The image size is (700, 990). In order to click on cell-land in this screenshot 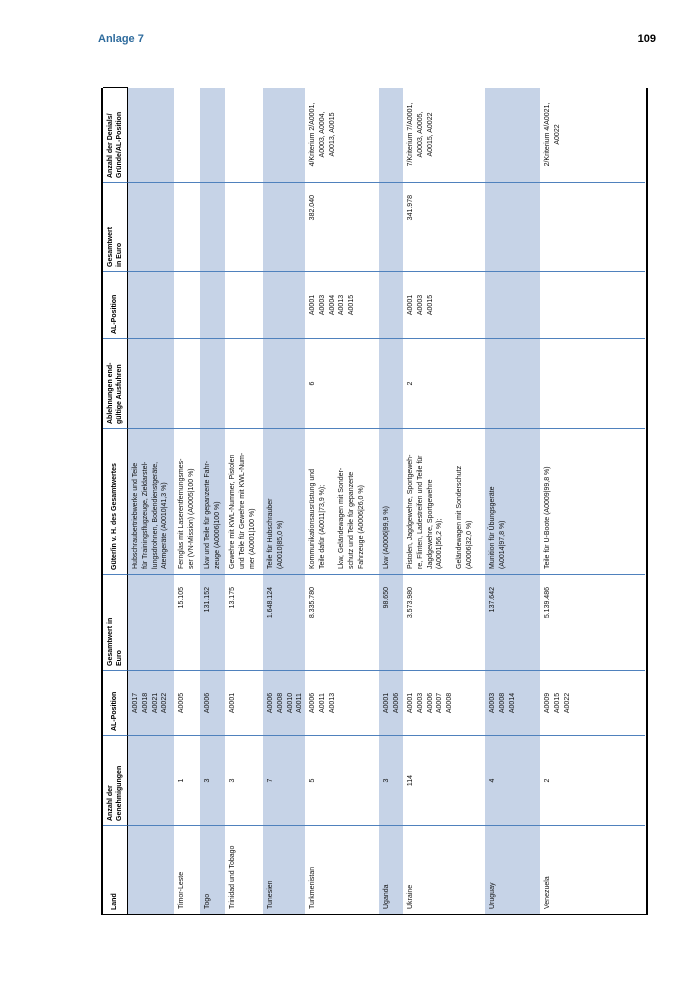, I will do `click(151, 870)`.